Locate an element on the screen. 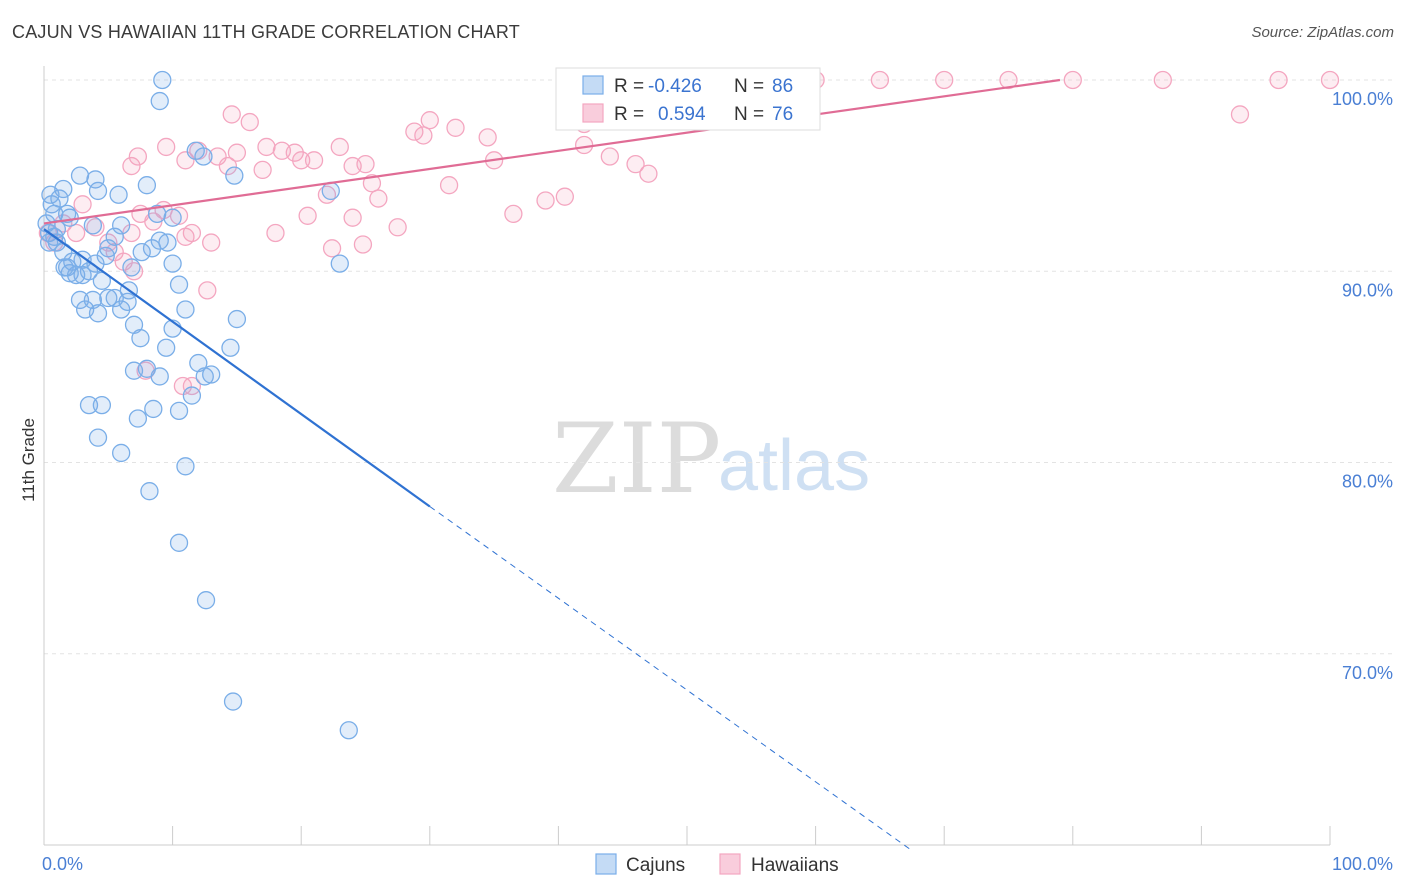 Image resolution: width=1406 pixels, height=892 pixels. y-tick-label-2: 80.0% is located at coordinates (1367, 482).